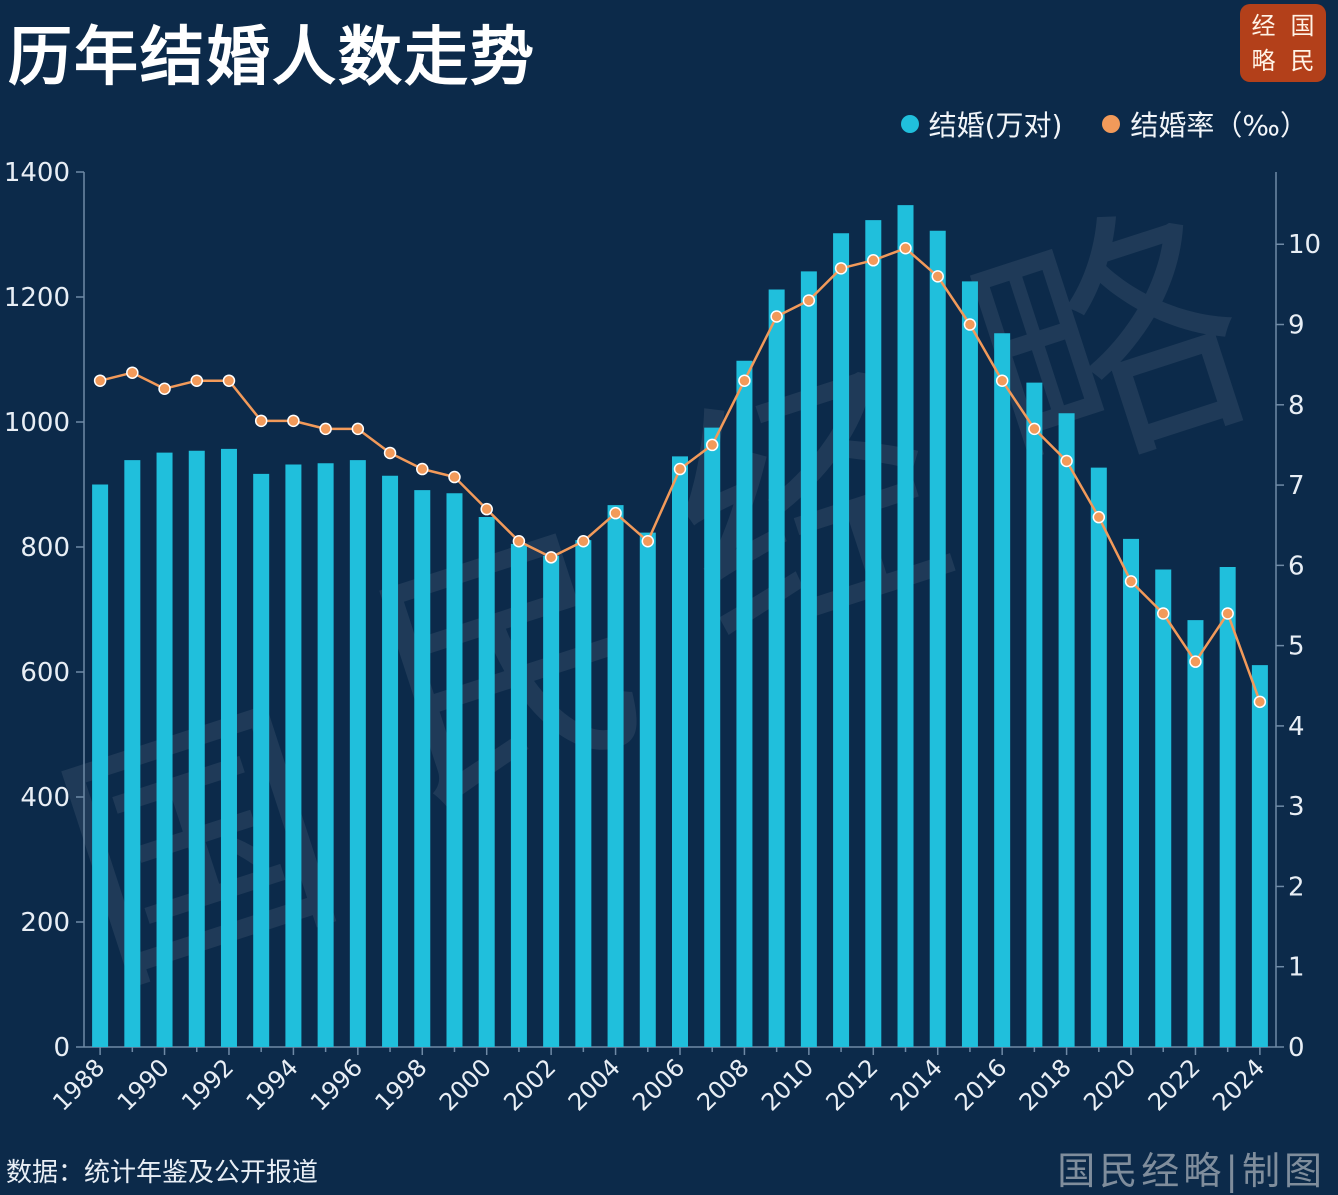 Image resolution: width=1338 pixels, height=1195 pixels. What do you see at coordinates (658, 1084) in the screenshot?
I see `x-tick-label: 2006` at bounding box center [658, 1084].